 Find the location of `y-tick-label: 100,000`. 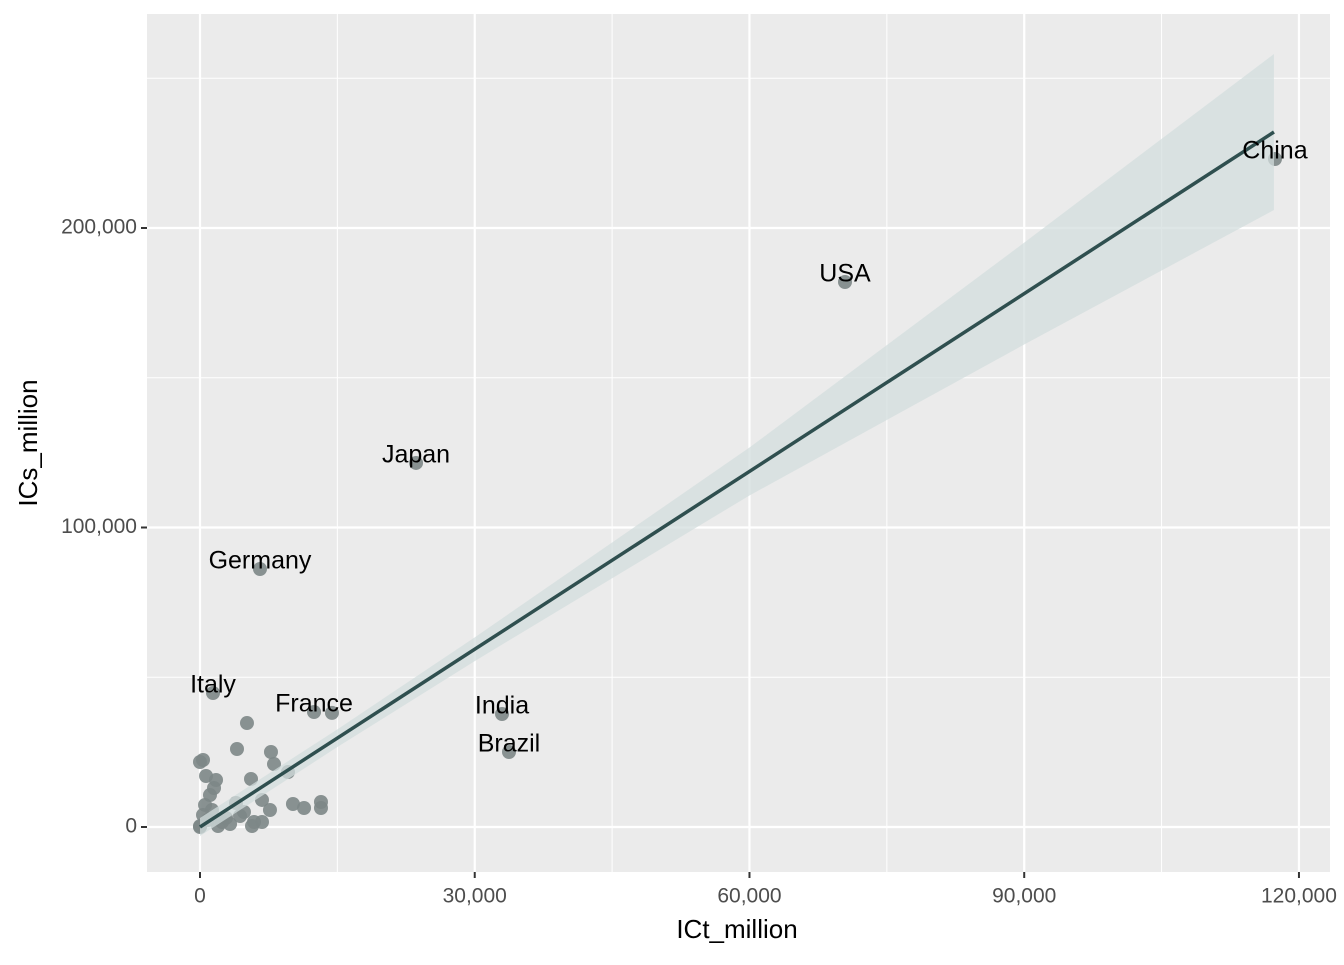

y-tick-label: 100,000 is located at coordinates (99, 526).